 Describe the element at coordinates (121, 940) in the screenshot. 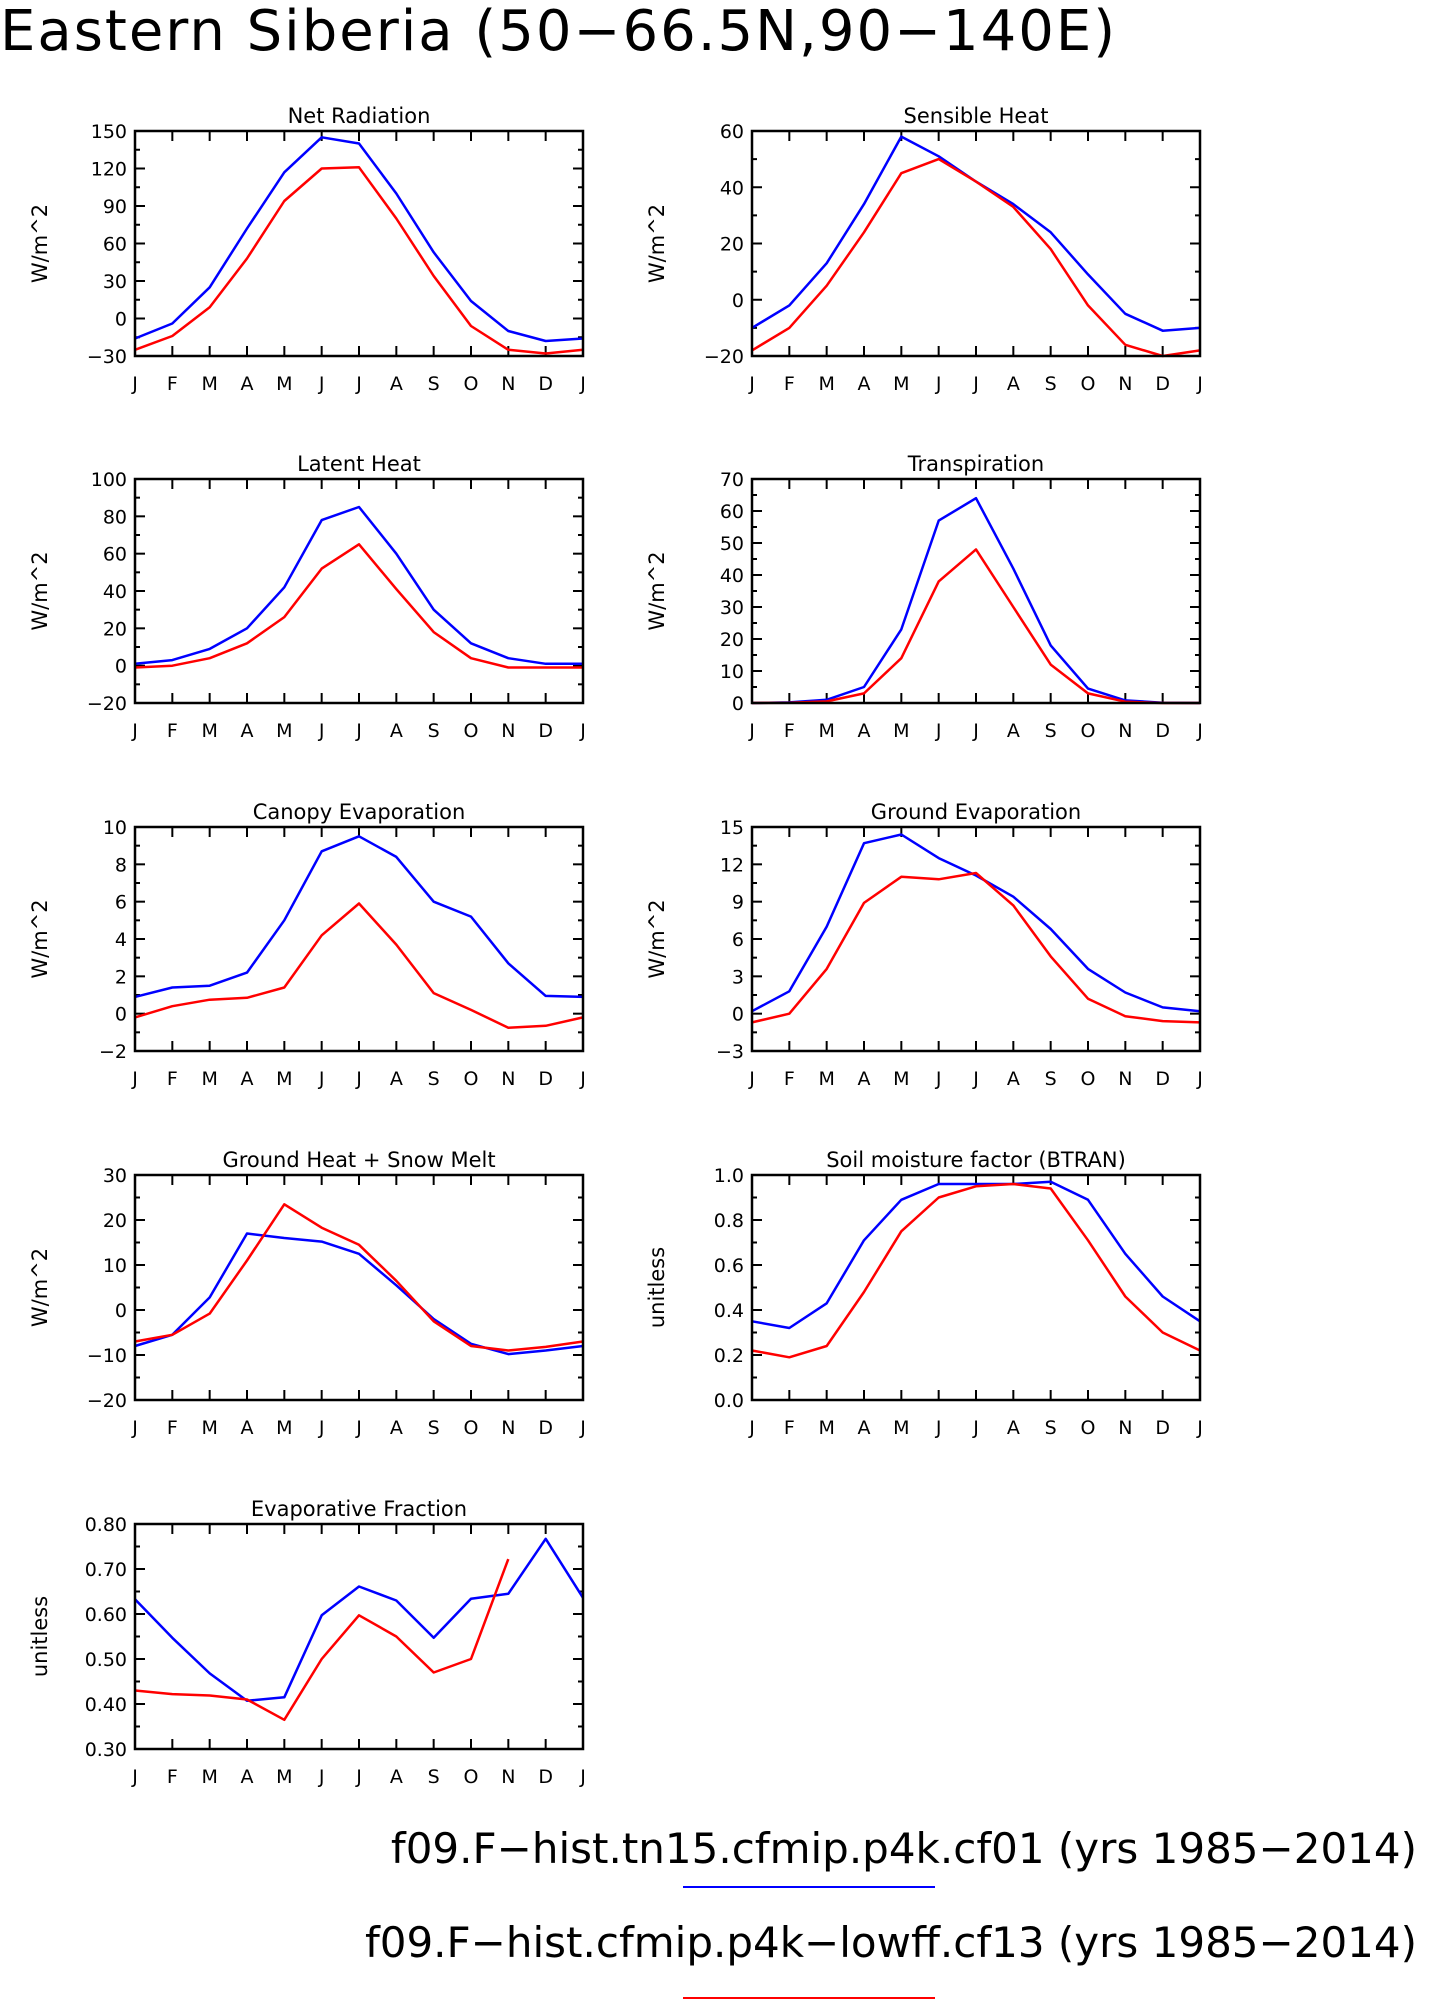

I see `y-tick-label: 4` at that location.